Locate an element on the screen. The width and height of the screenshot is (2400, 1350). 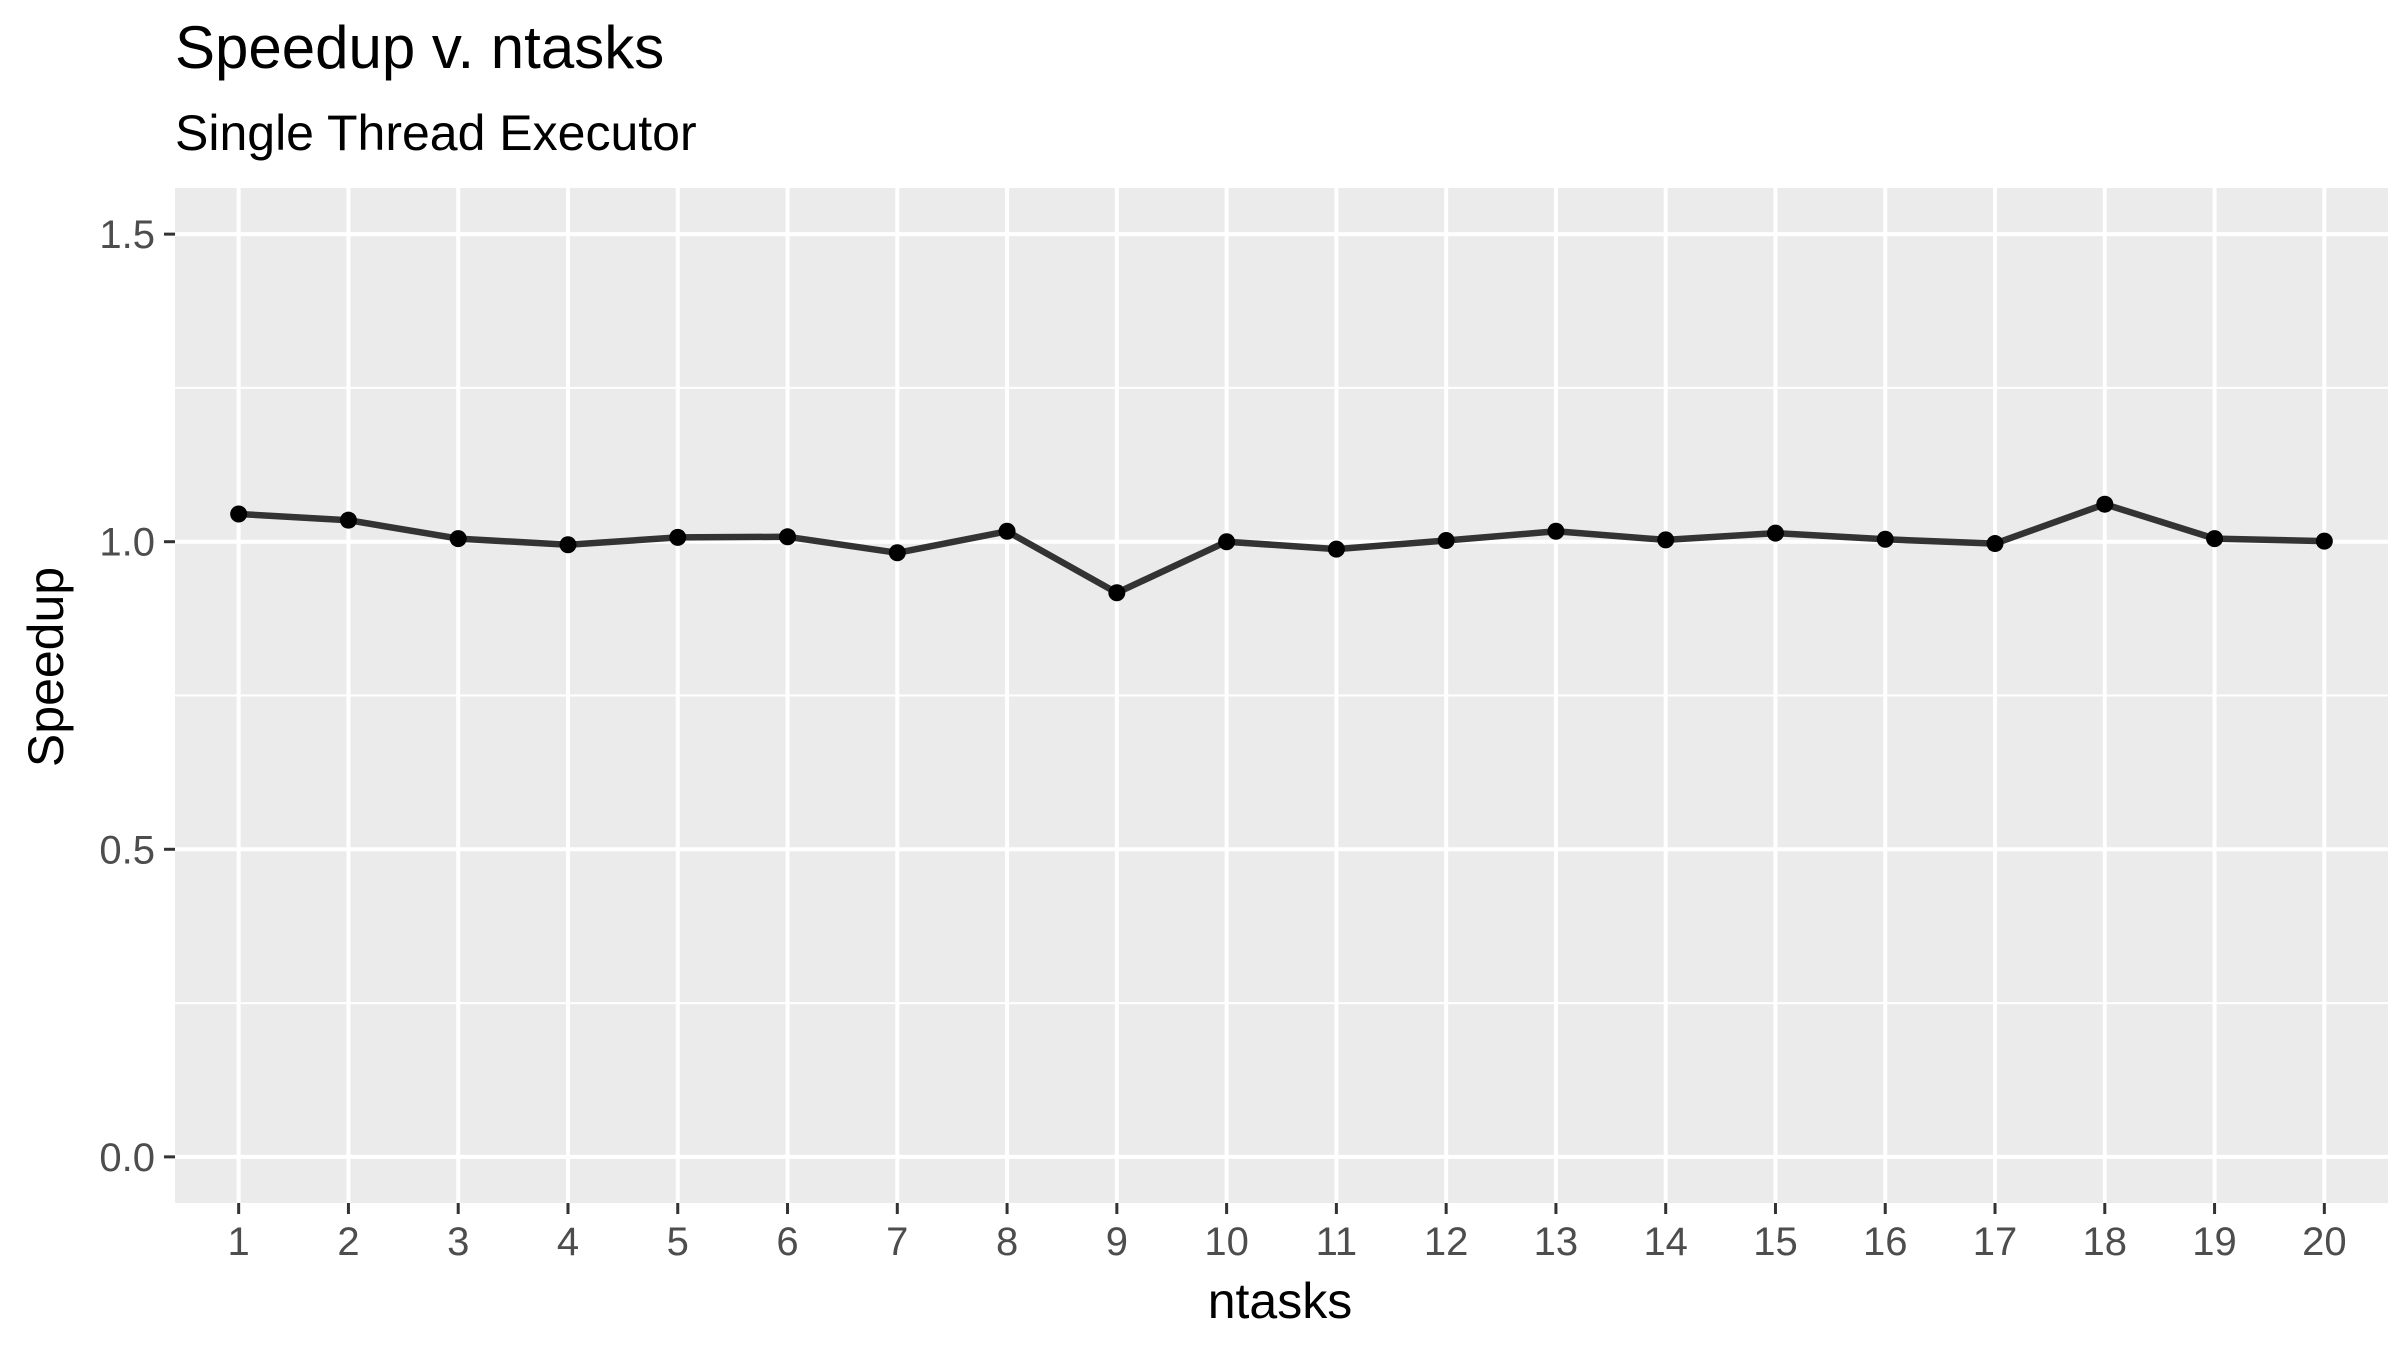
x-tick-label: 20 is located at coordinates (2324, 1242).